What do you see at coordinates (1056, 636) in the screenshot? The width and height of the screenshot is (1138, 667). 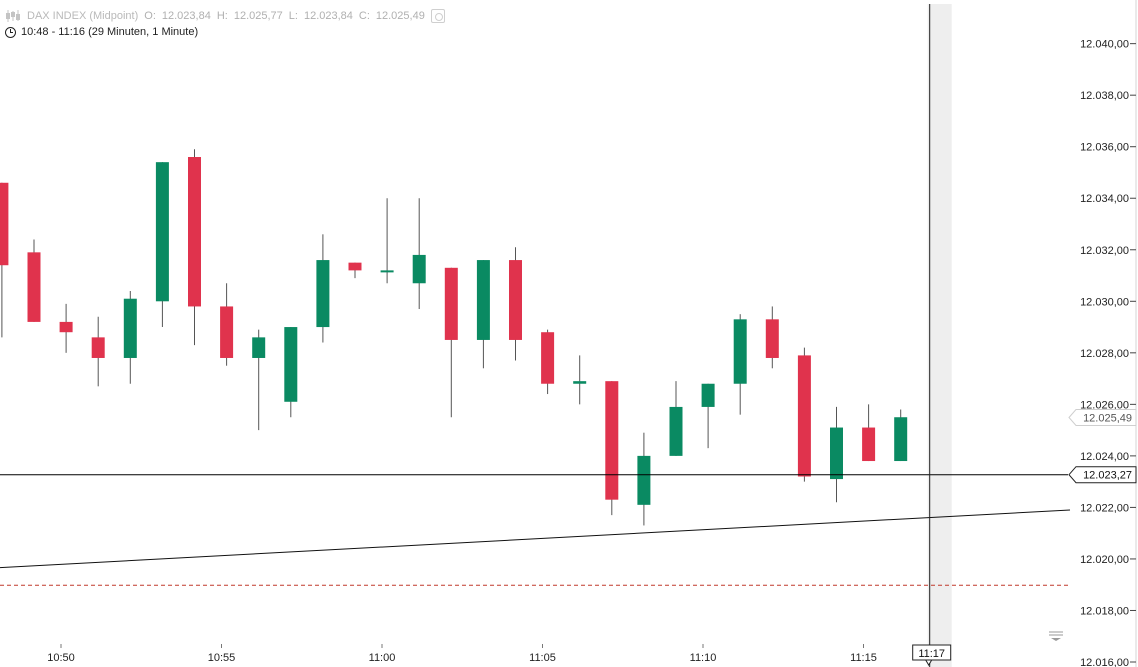 I see `scroll-to-end-icon` at bounding box center [1056, 636].